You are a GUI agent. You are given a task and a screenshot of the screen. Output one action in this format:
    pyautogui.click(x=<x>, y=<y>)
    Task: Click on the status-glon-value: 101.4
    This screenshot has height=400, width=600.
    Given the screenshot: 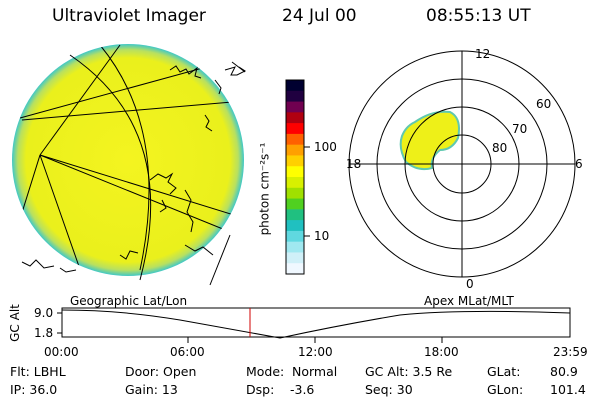 What is the action you would take?
    pyautogui.click(x=568, y=389)
    